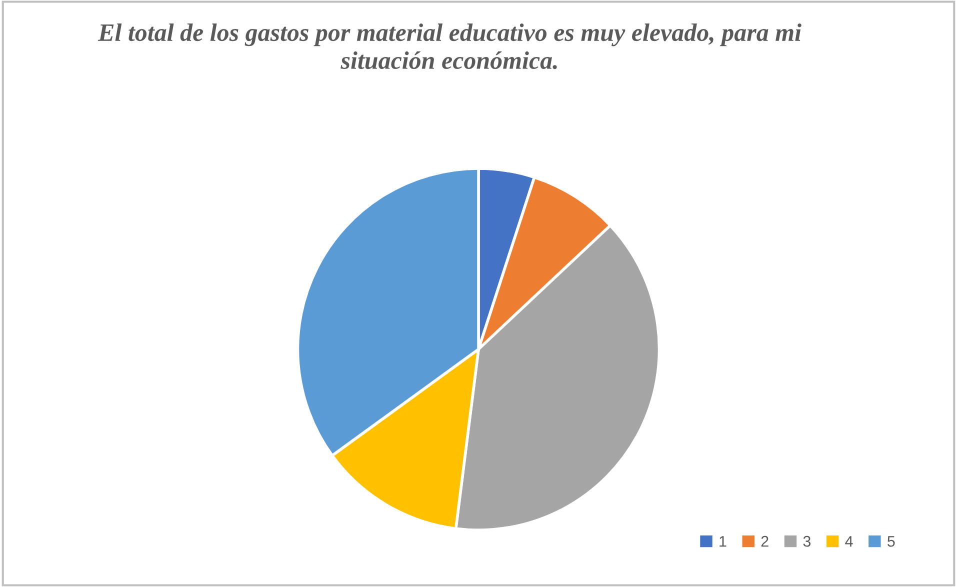  What do you see at coordinates (723, 541) in the screenshot?
I see `legend-label: 1` at bounding box center [723, 541].